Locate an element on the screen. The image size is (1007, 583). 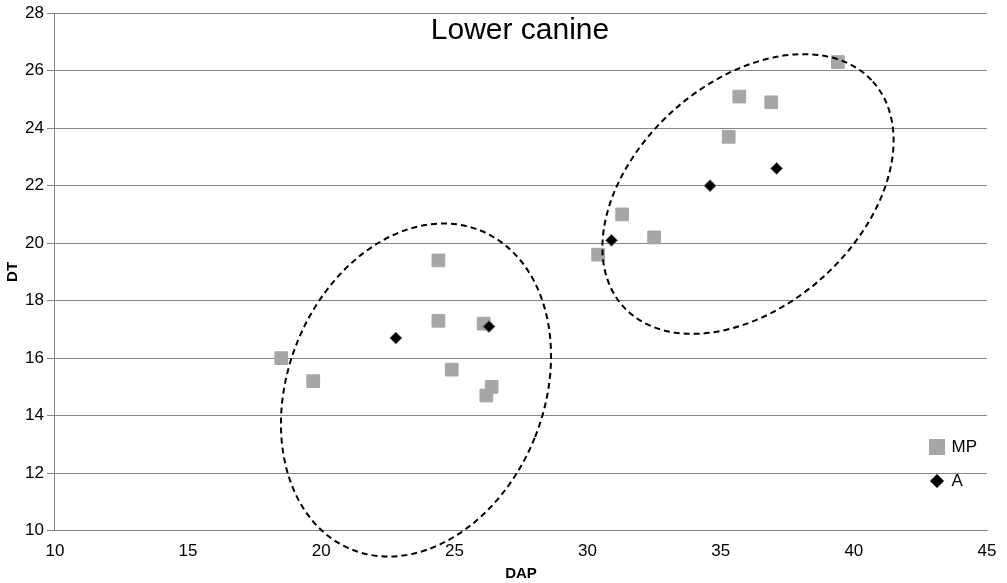
y-tick-label: 26 is located at coordinates (34, 70).